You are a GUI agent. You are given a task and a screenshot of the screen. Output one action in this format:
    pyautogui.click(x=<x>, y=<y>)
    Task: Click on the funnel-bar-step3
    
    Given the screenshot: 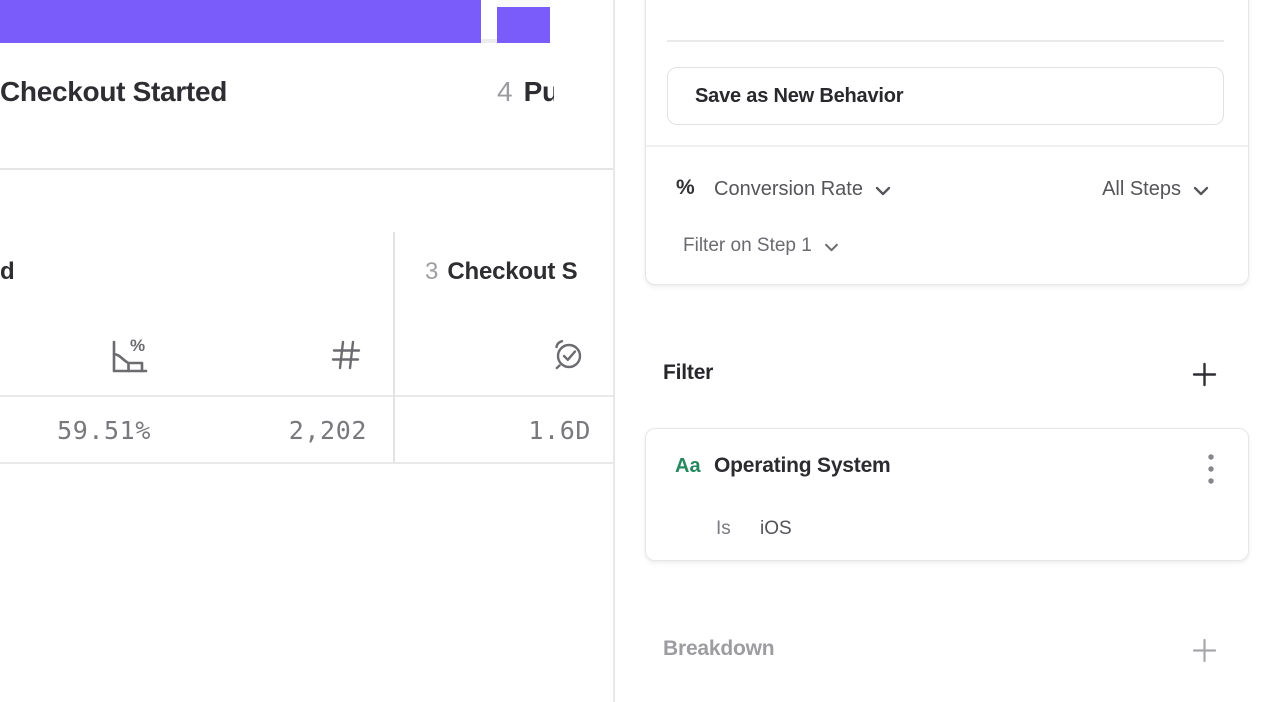 What is the action you would take?
    pyautogui.click(x=240, y=21)
    